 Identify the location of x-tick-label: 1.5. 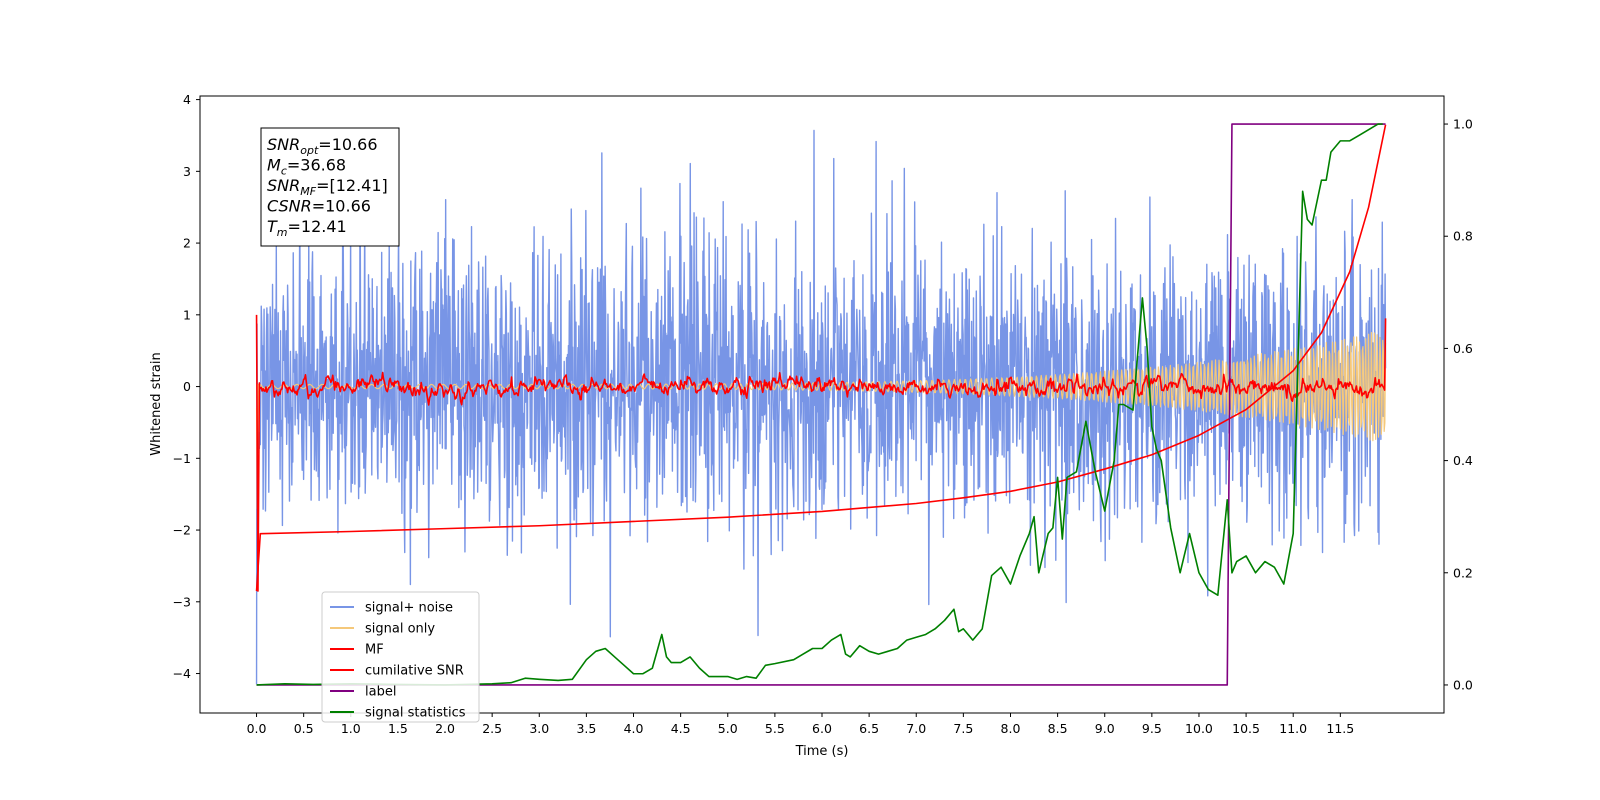
(398, 728).